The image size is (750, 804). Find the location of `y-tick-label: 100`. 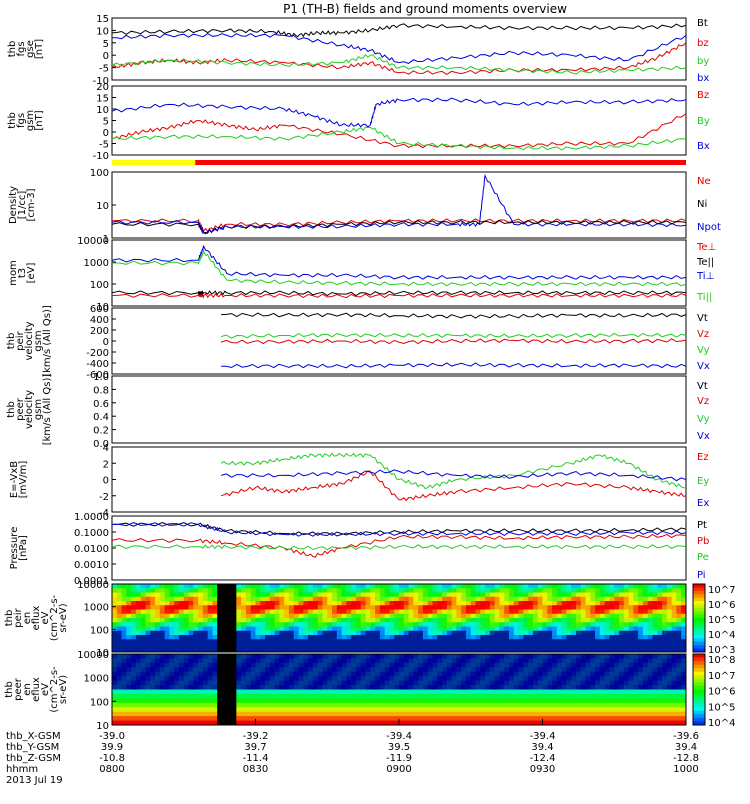

y-tick-label: 100 is located at coordinates (99, 285).